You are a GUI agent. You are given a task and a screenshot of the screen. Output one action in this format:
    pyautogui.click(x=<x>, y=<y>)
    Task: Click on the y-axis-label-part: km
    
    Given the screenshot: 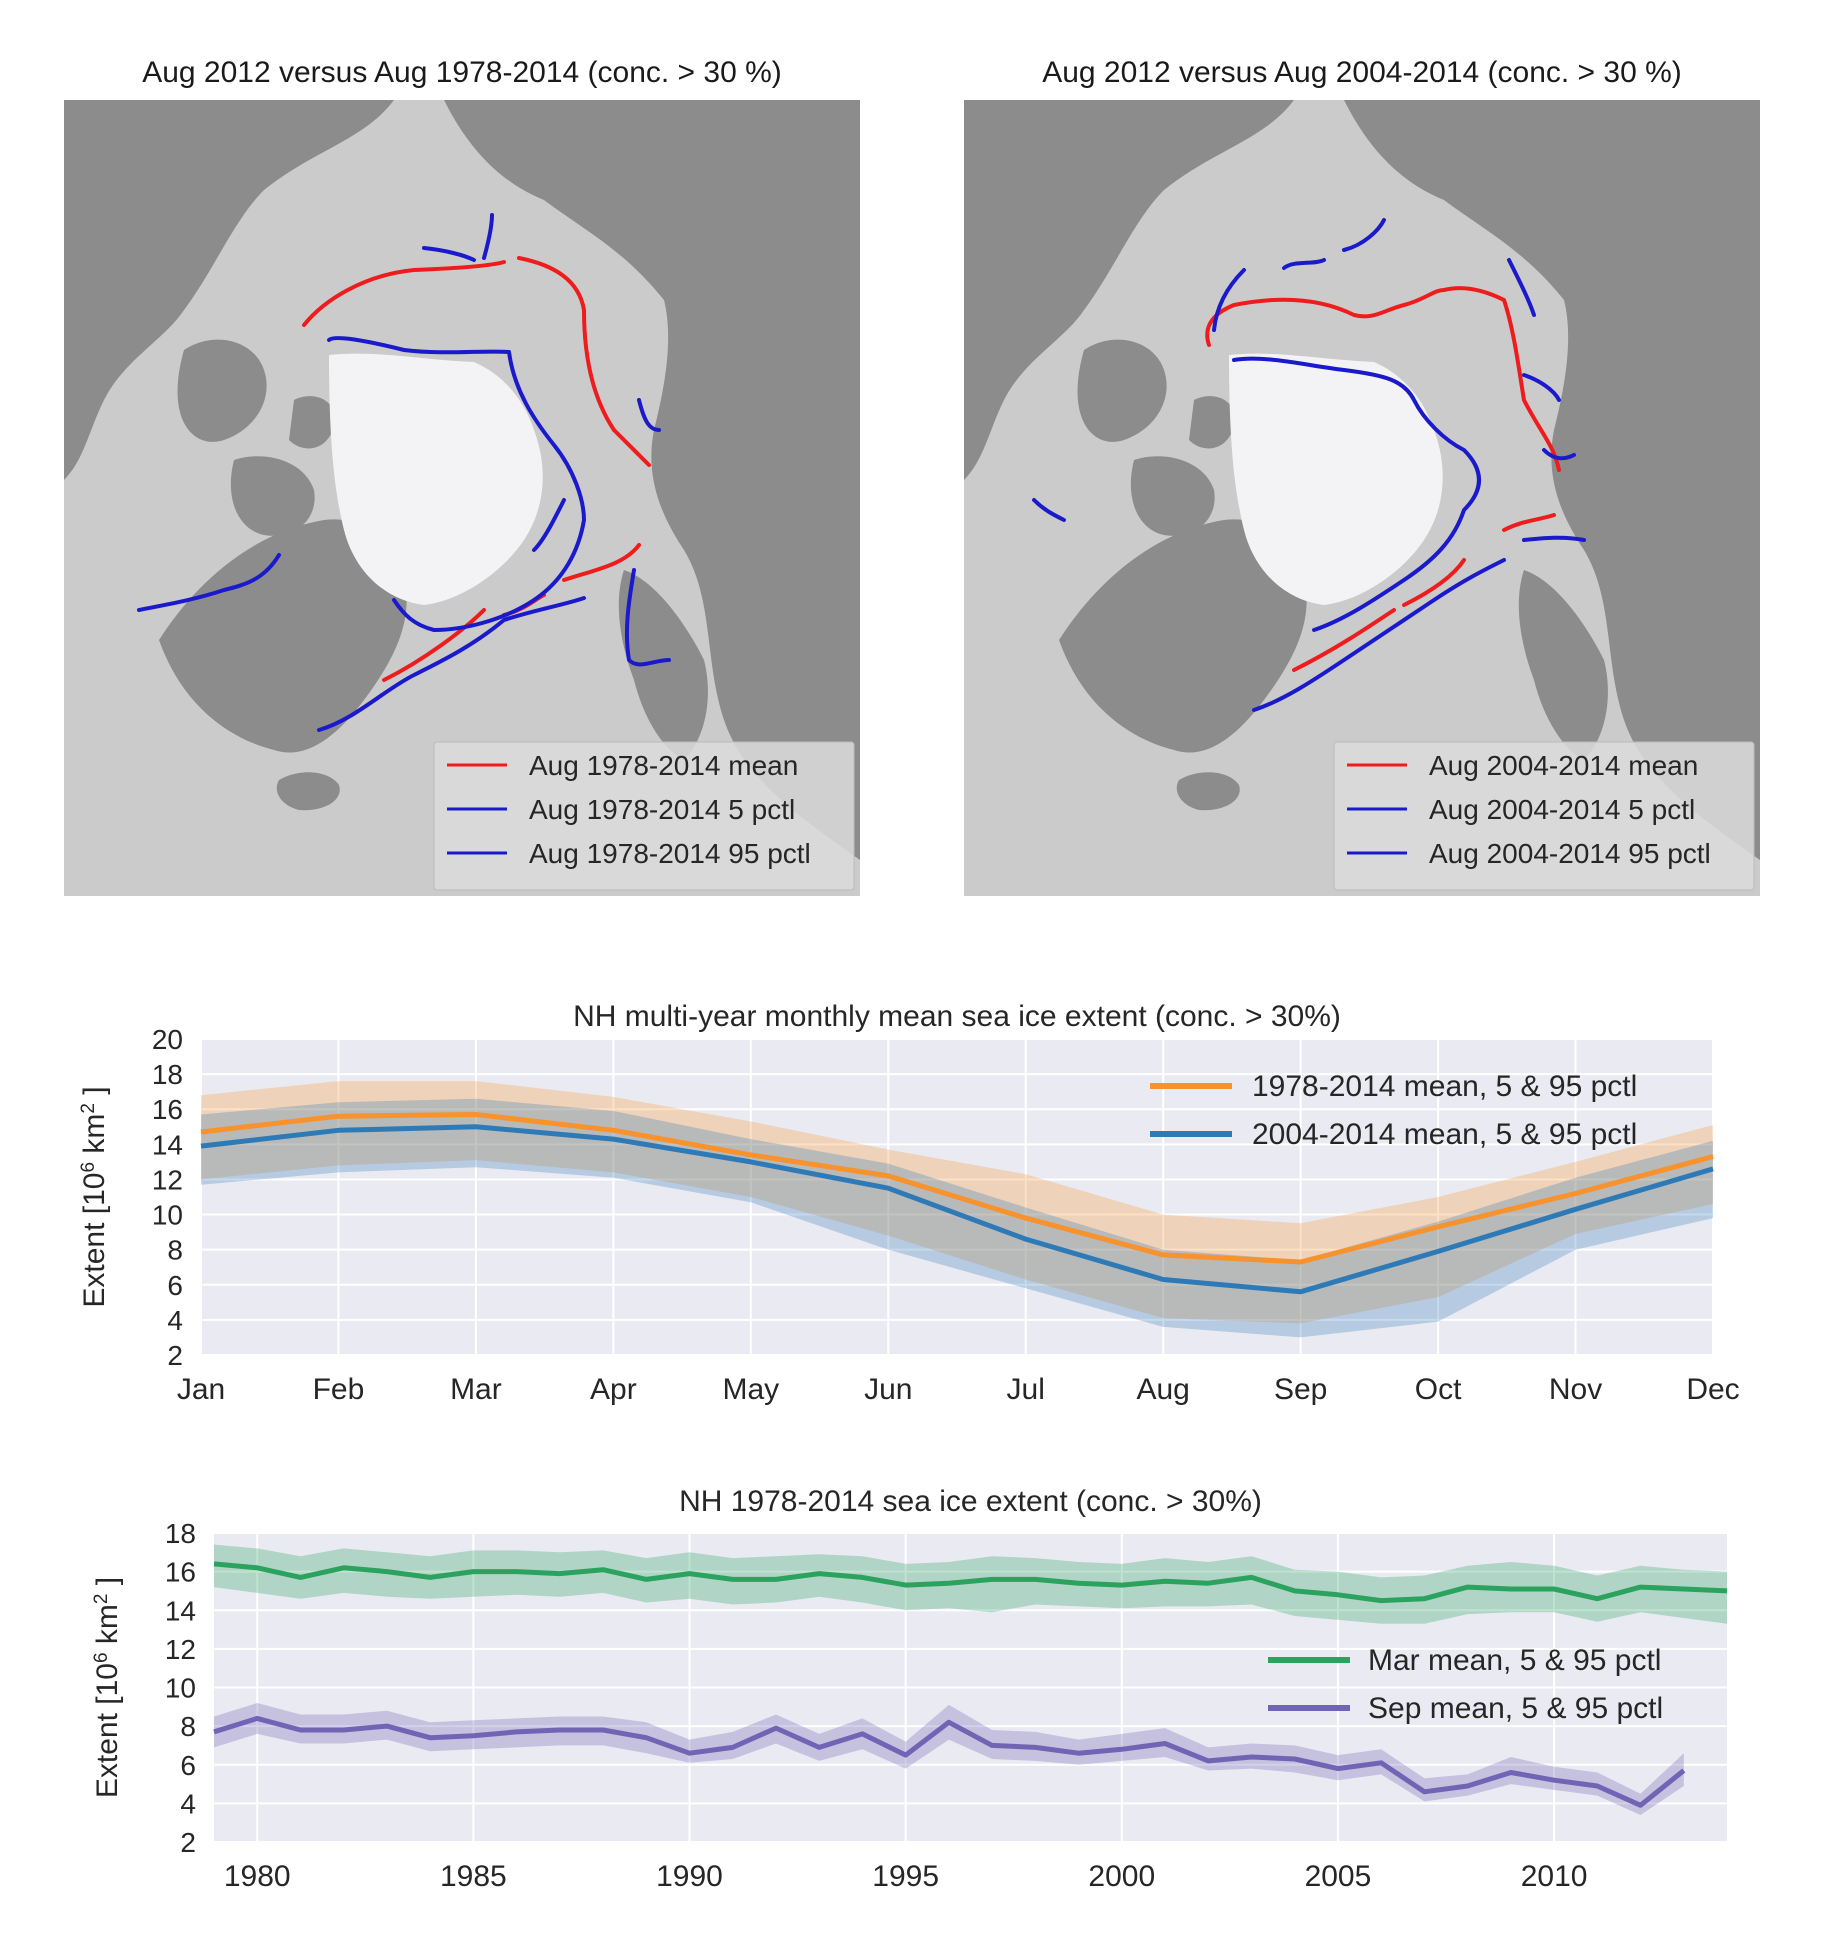 What is the action you would take?
    pyautogui.click(x=94, y=1138)
    